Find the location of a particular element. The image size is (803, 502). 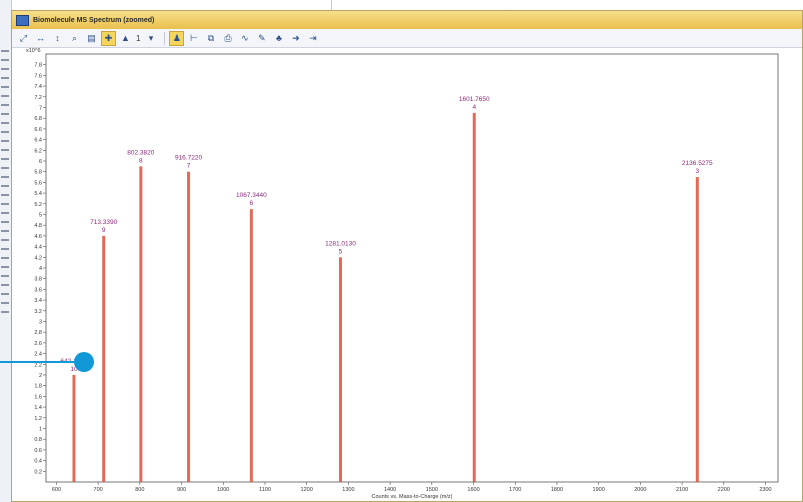

y-tick-label: 7.2 is located at coordinates (38, 98).